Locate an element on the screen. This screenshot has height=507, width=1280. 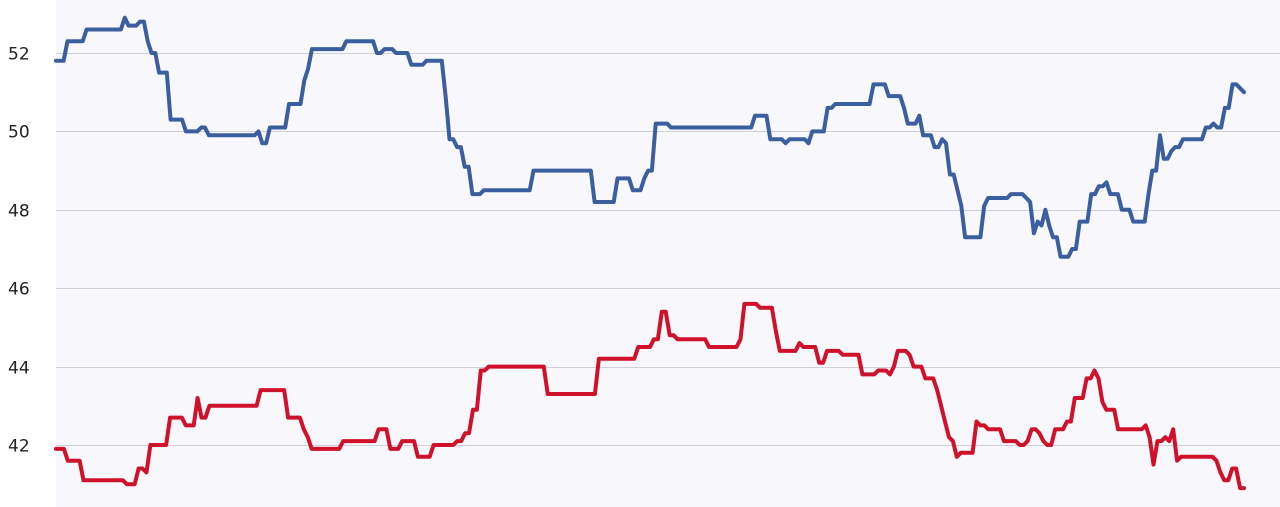
y-axis-tick-labels: 42 44 46 48 50 52 is located at coordinates (19, 251).